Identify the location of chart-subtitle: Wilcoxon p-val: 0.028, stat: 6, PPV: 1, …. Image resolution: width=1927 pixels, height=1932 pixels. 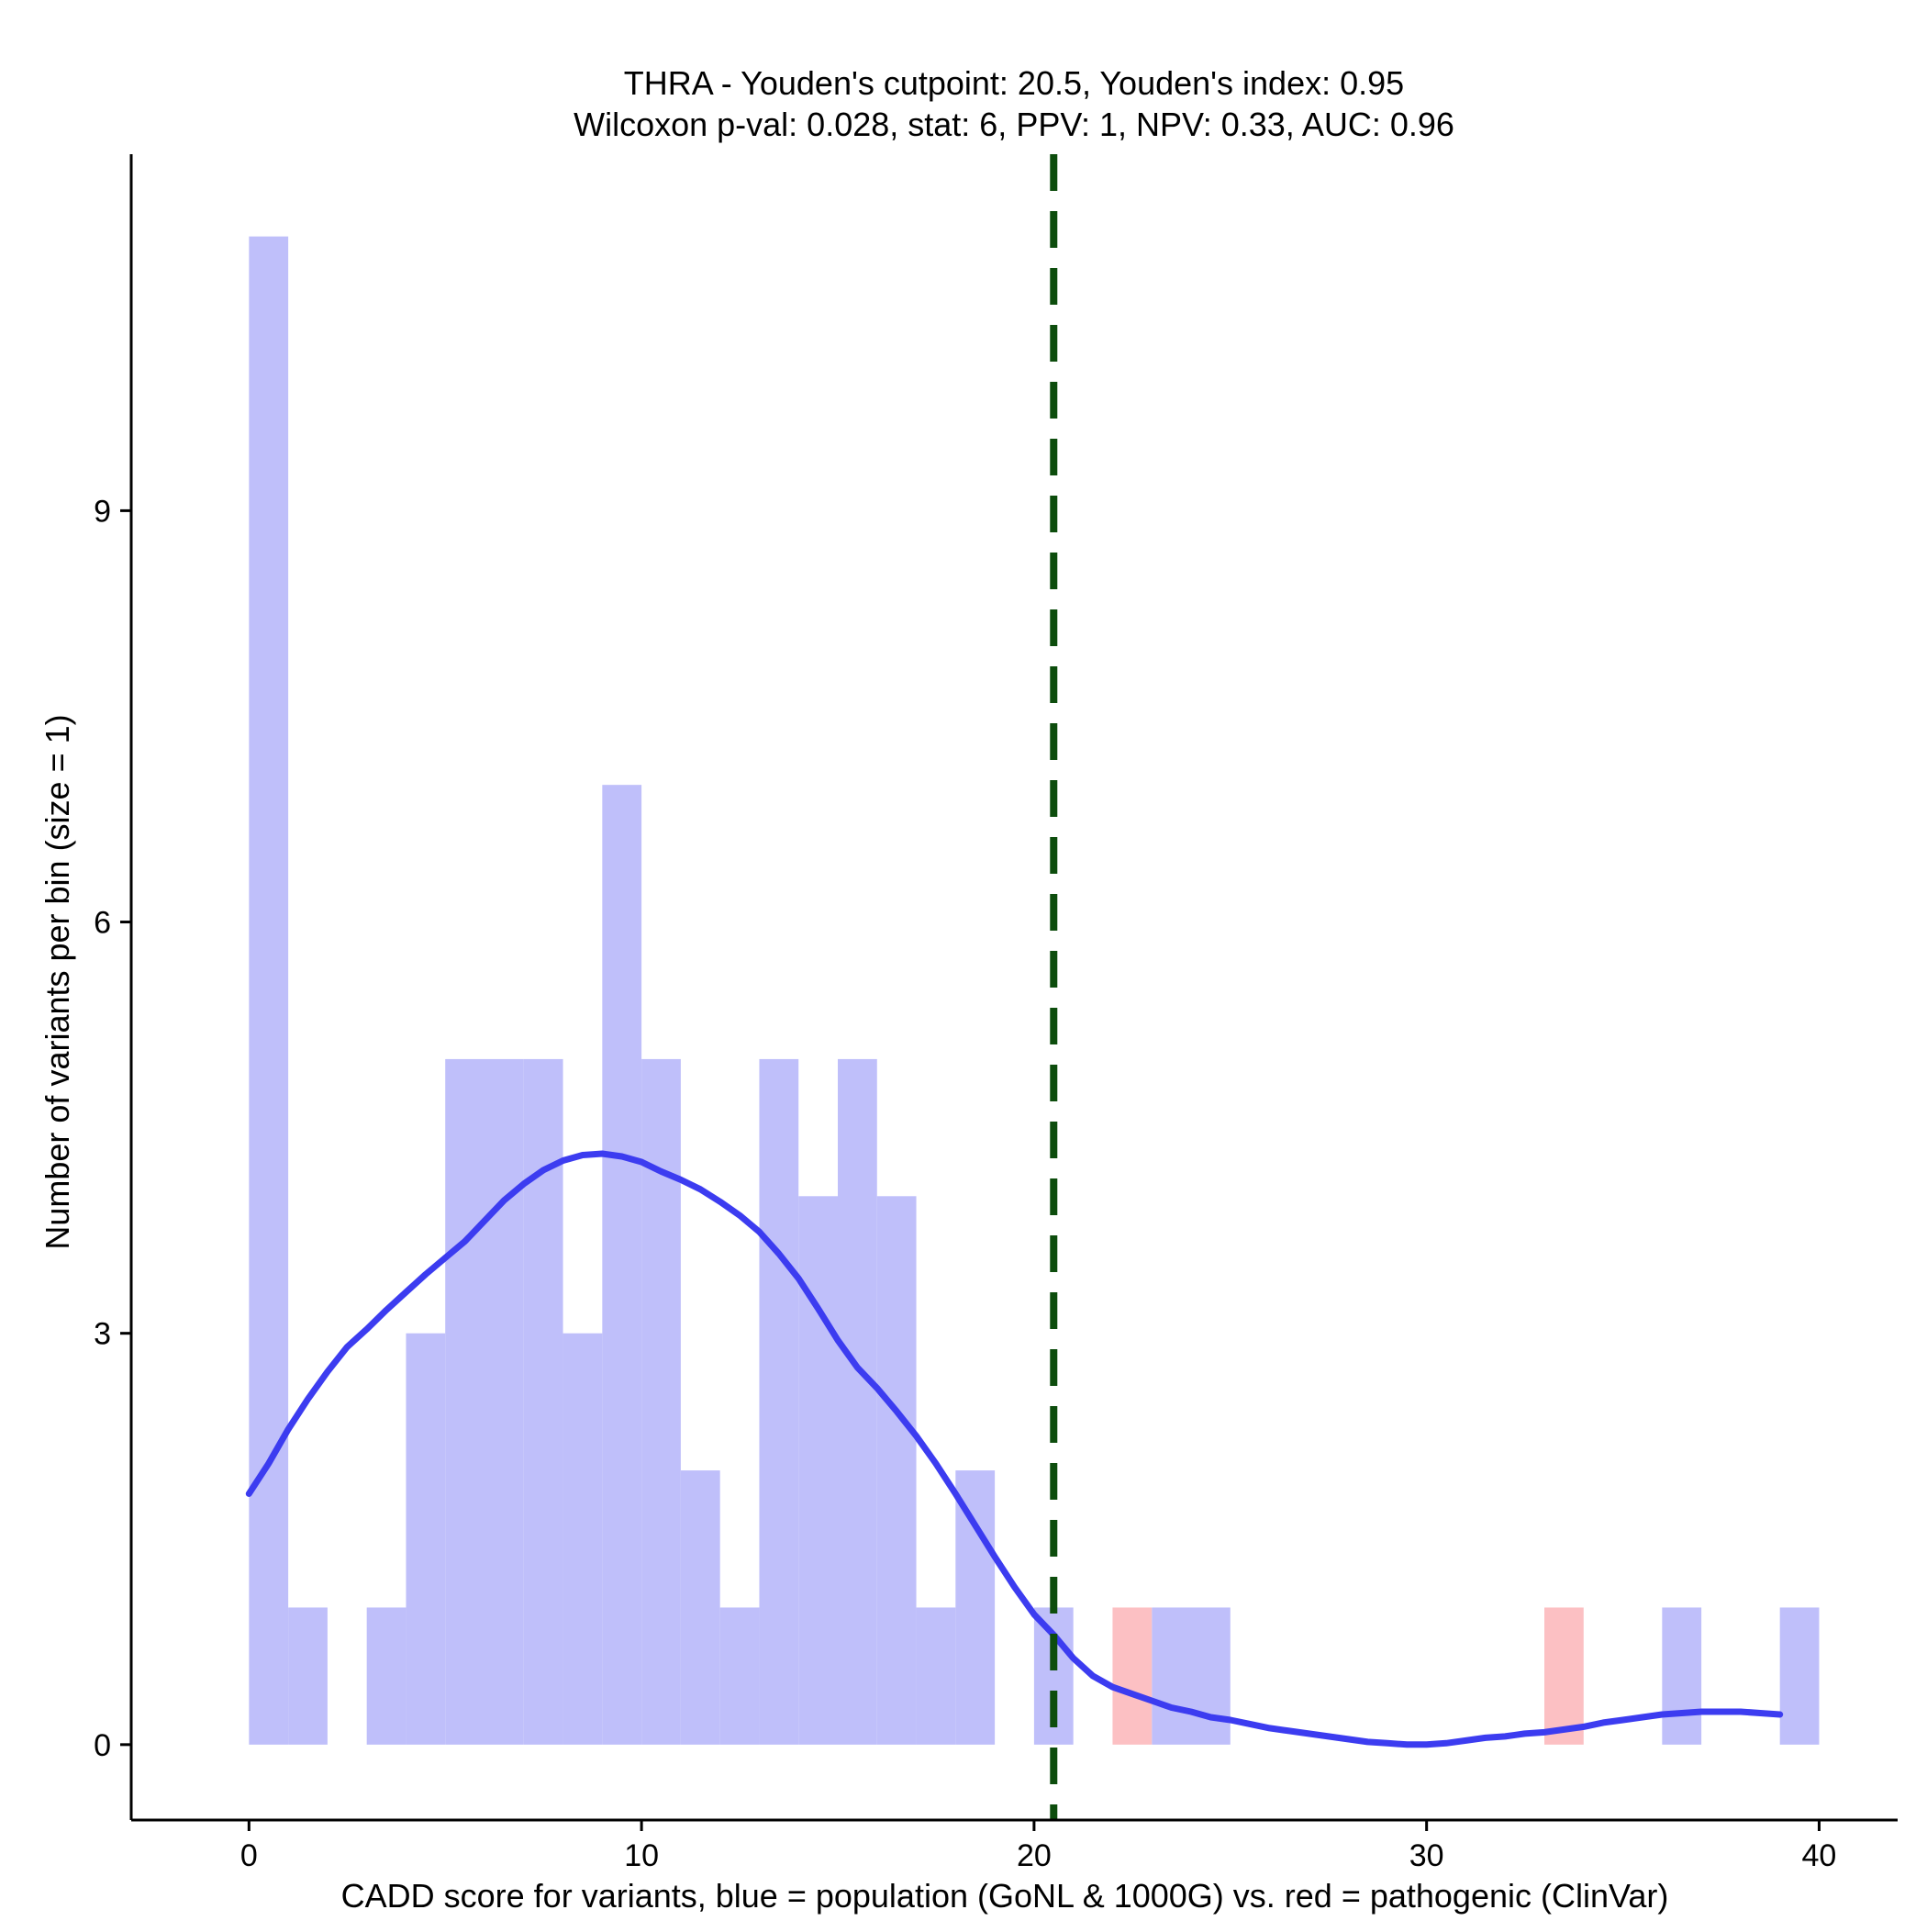
(1014, 125).